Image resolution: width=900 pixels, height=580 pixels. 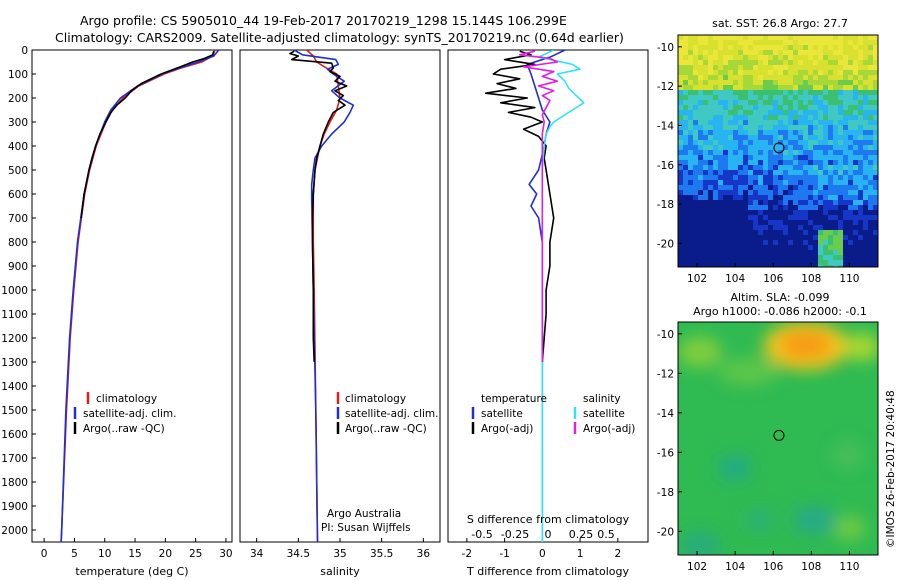 What do you see at coordinates (340, 549) in the screenshot?
I see `salinity-x-axis: 34 34.5 35 35.5 36` at bounding box center [340, 549].